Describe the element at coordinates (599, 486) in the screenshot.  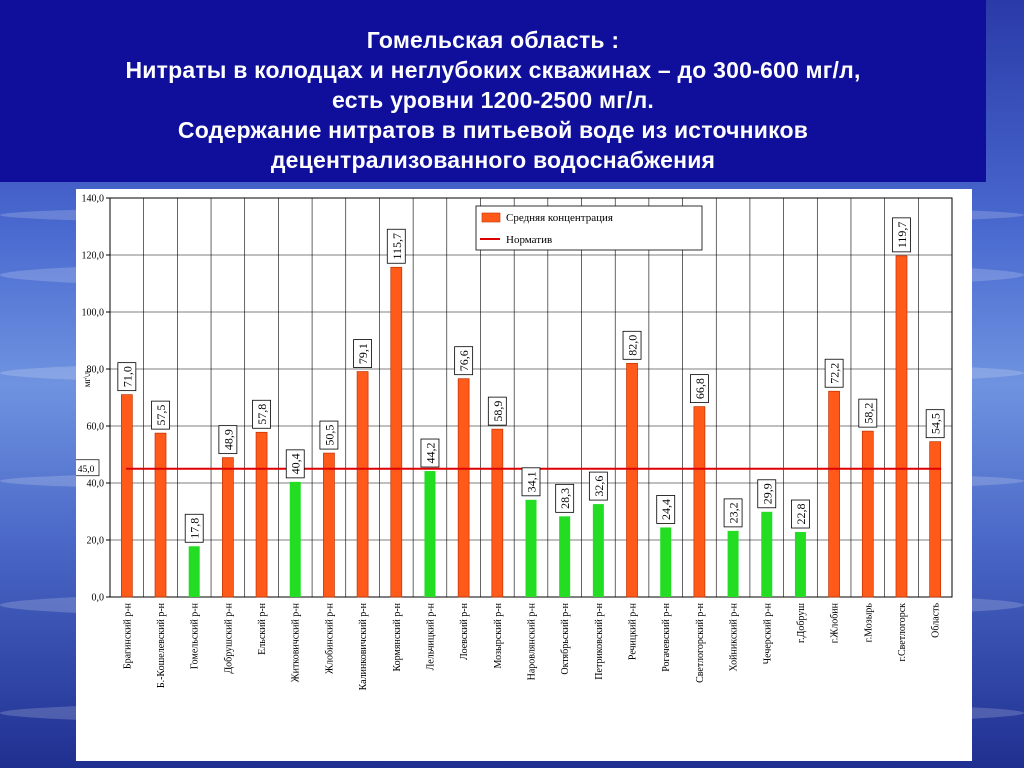
I see `value-label: 32,6` at that location.